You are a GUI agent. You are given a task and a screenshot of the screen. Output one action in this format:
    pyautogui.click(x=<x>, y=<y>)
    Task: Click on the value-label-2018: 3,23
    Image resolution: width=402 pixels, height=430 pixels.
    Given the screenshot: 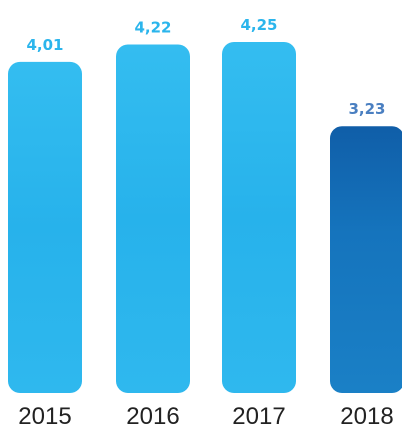 What is the action you would take?
    pyautogui.click(x=366, y=109)
    